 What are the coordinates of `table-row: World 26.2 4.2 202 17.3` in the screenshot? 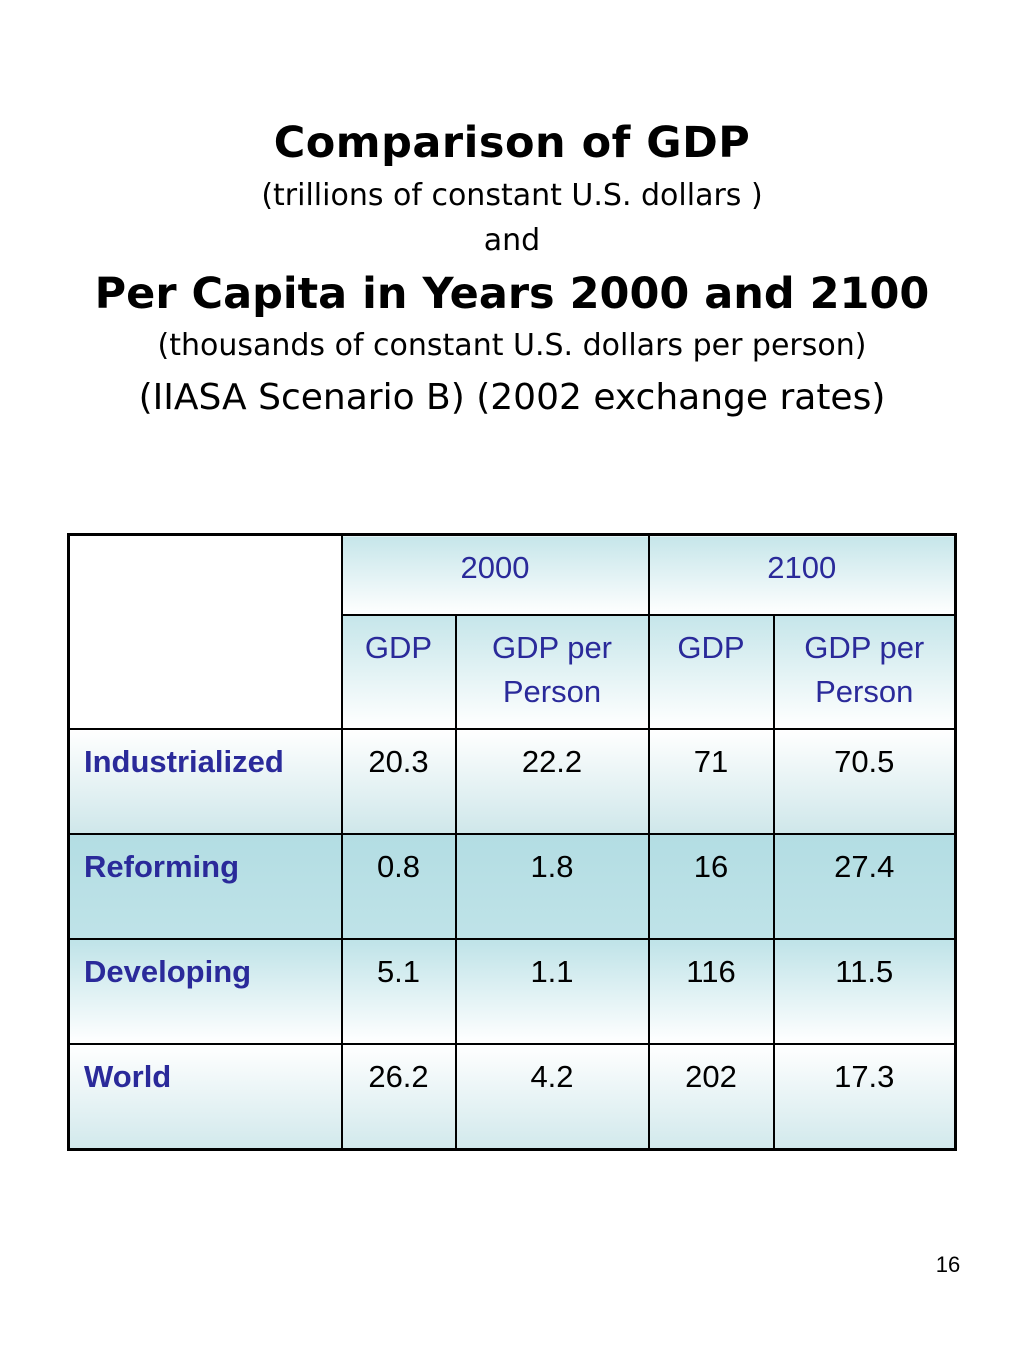 It's located at (512, 1097).